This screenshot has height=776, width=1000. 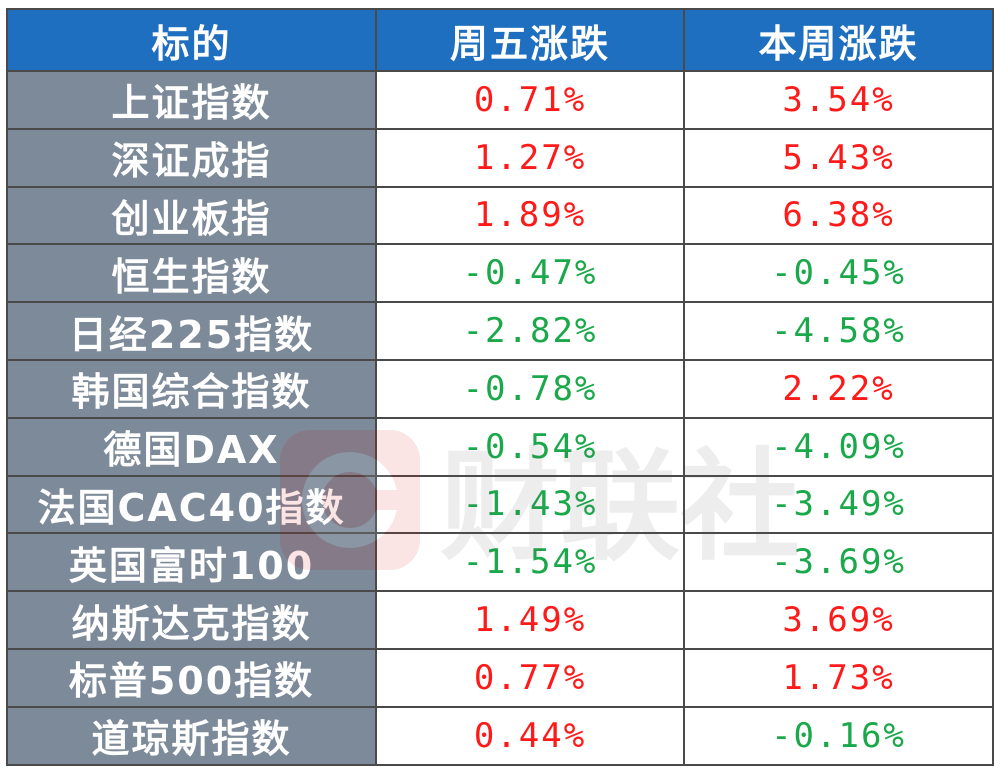 I want to click on index-name: 恒生指数, so click(x=191, y=273).